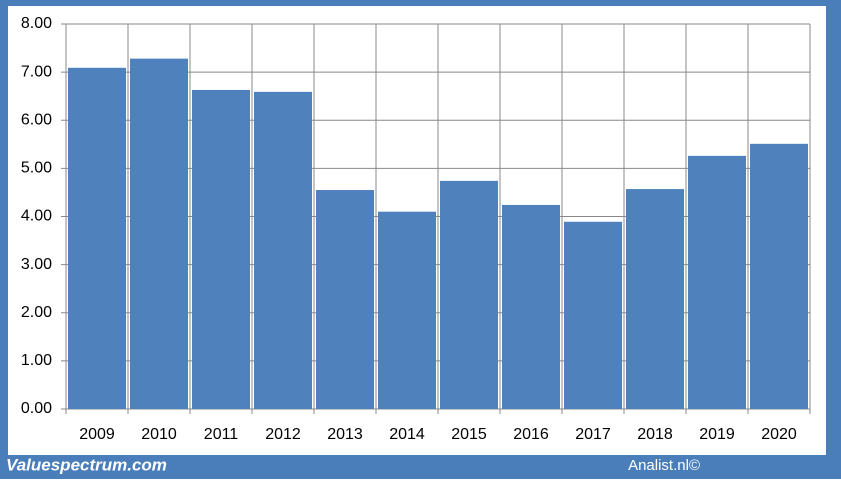  What do you see at coordinates (36, 168) in the screenshot?
I see `y-tick-label: 5.00` at bounding box center [36, 168].